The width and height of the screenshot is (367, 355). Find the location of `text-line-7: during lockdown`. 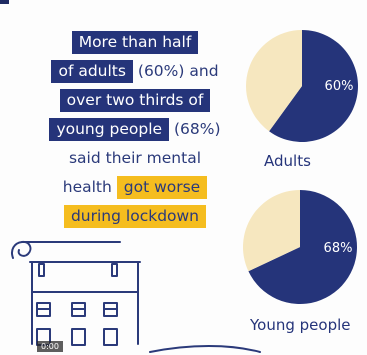

text-line-7: during lockdown is located at coordinates (135, 216).